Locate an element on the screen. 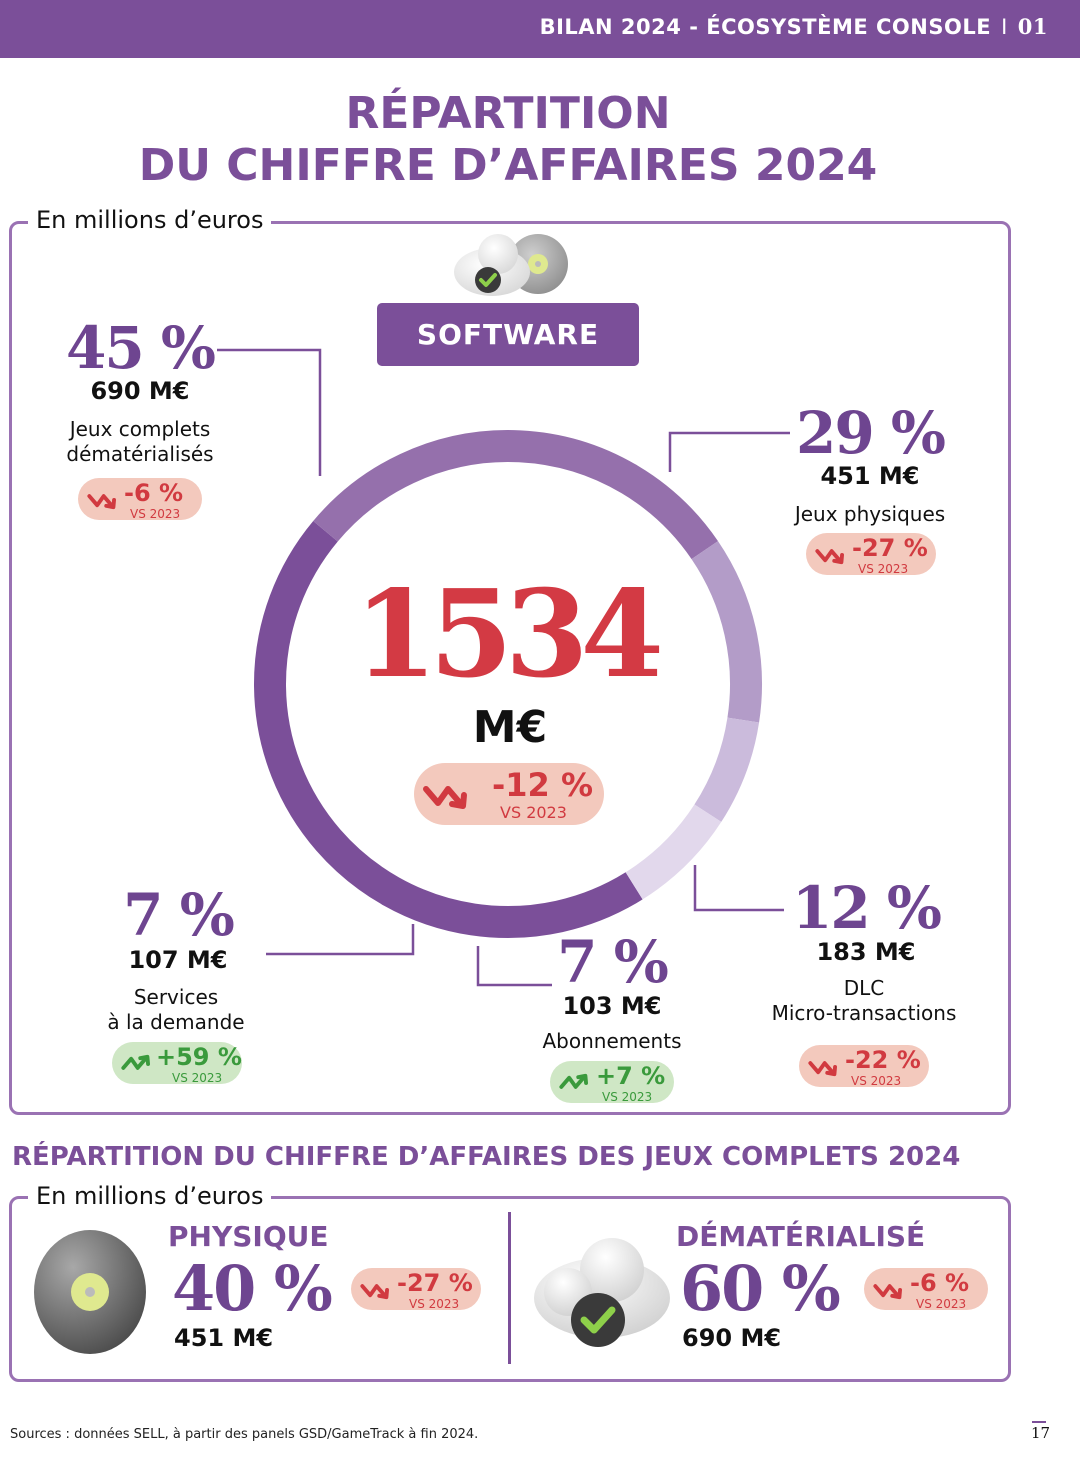 The width and height of the screenshot is (1080, 1468). segment-change-value: -27 % is located at coordinates (890, 548).